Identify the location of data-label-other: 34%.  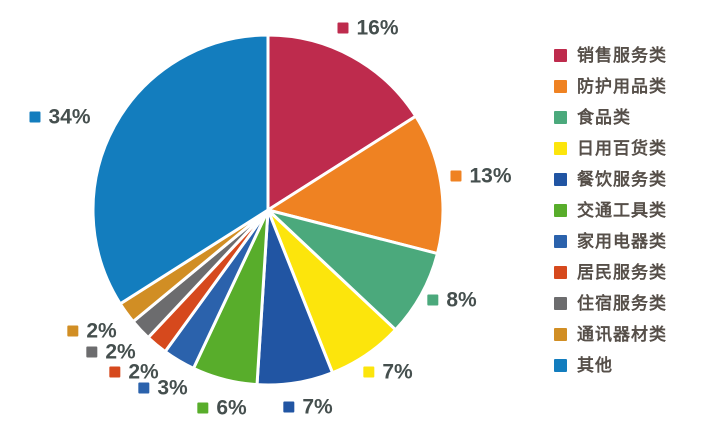
(60, 117).